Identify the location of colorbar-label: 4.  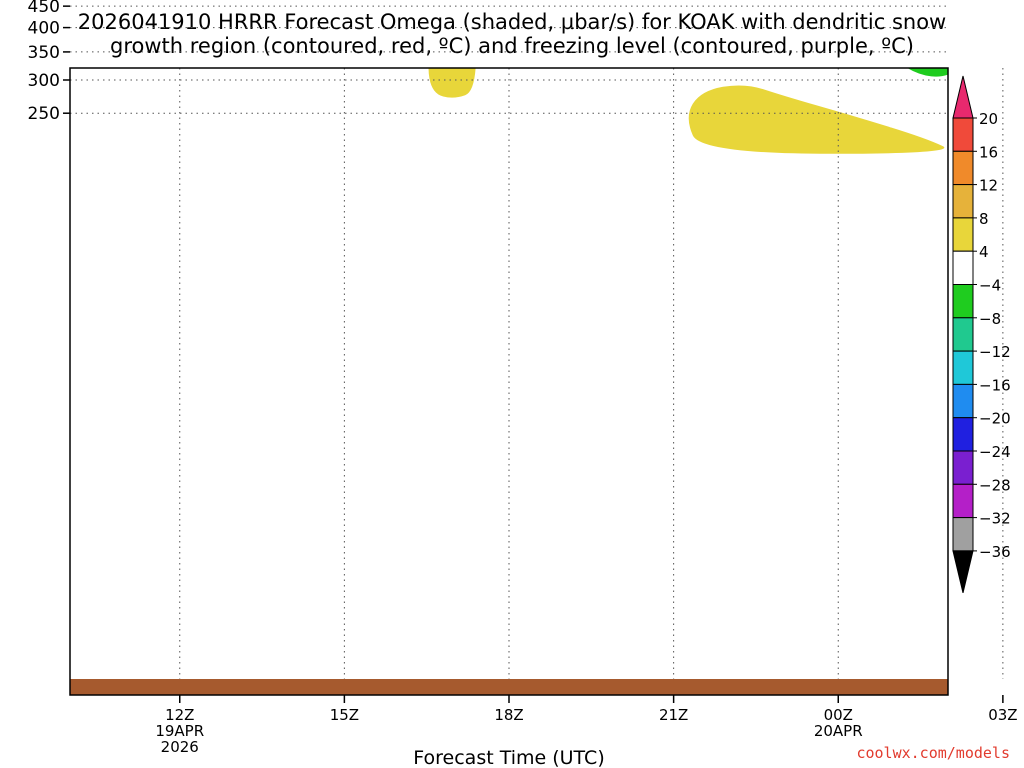
(984, 252).